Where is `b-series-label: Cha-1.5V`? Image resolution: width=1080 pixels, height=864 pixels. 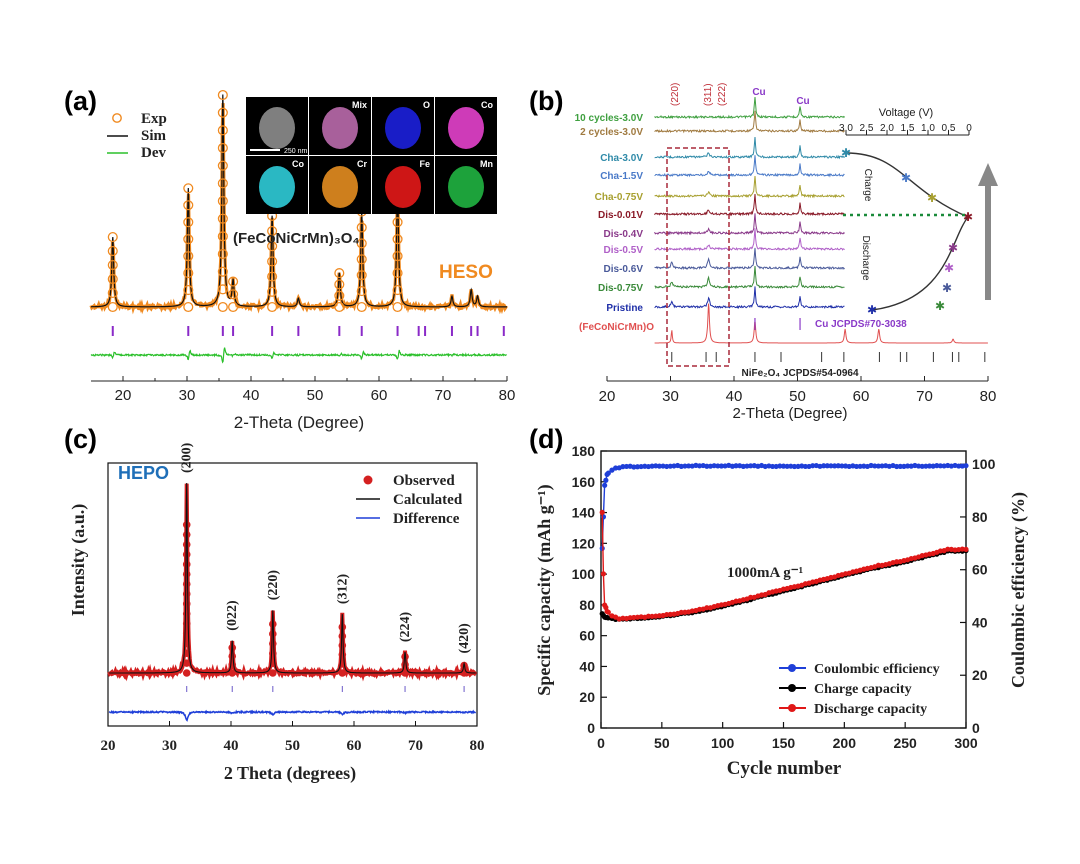 b-series-label: Cha-1.5V is located at coordinates (621, 176).